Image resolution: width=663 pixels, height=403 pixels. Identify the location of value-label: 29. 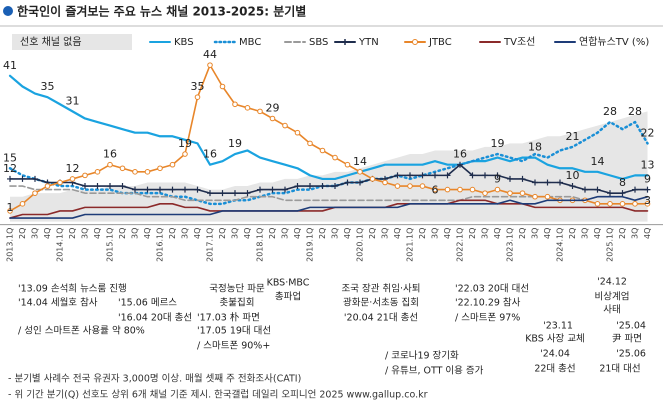
(273, 107).